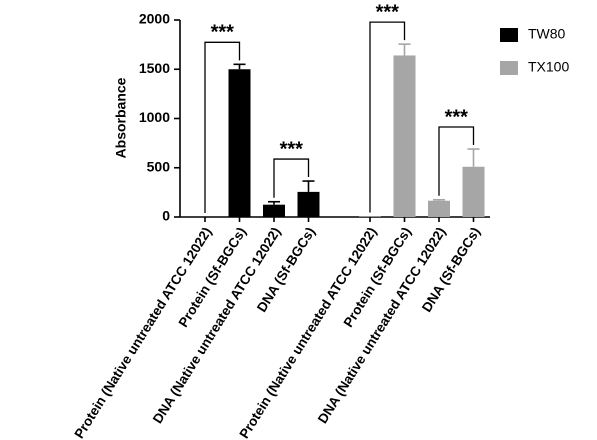 This screenshot has height=440, width=597. I want to click on y-tick-label: 0, so click(166, 216).